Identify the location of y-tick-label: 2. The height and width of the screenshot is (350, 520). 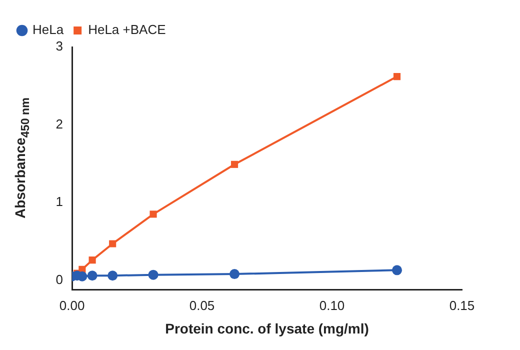
(60, 124).